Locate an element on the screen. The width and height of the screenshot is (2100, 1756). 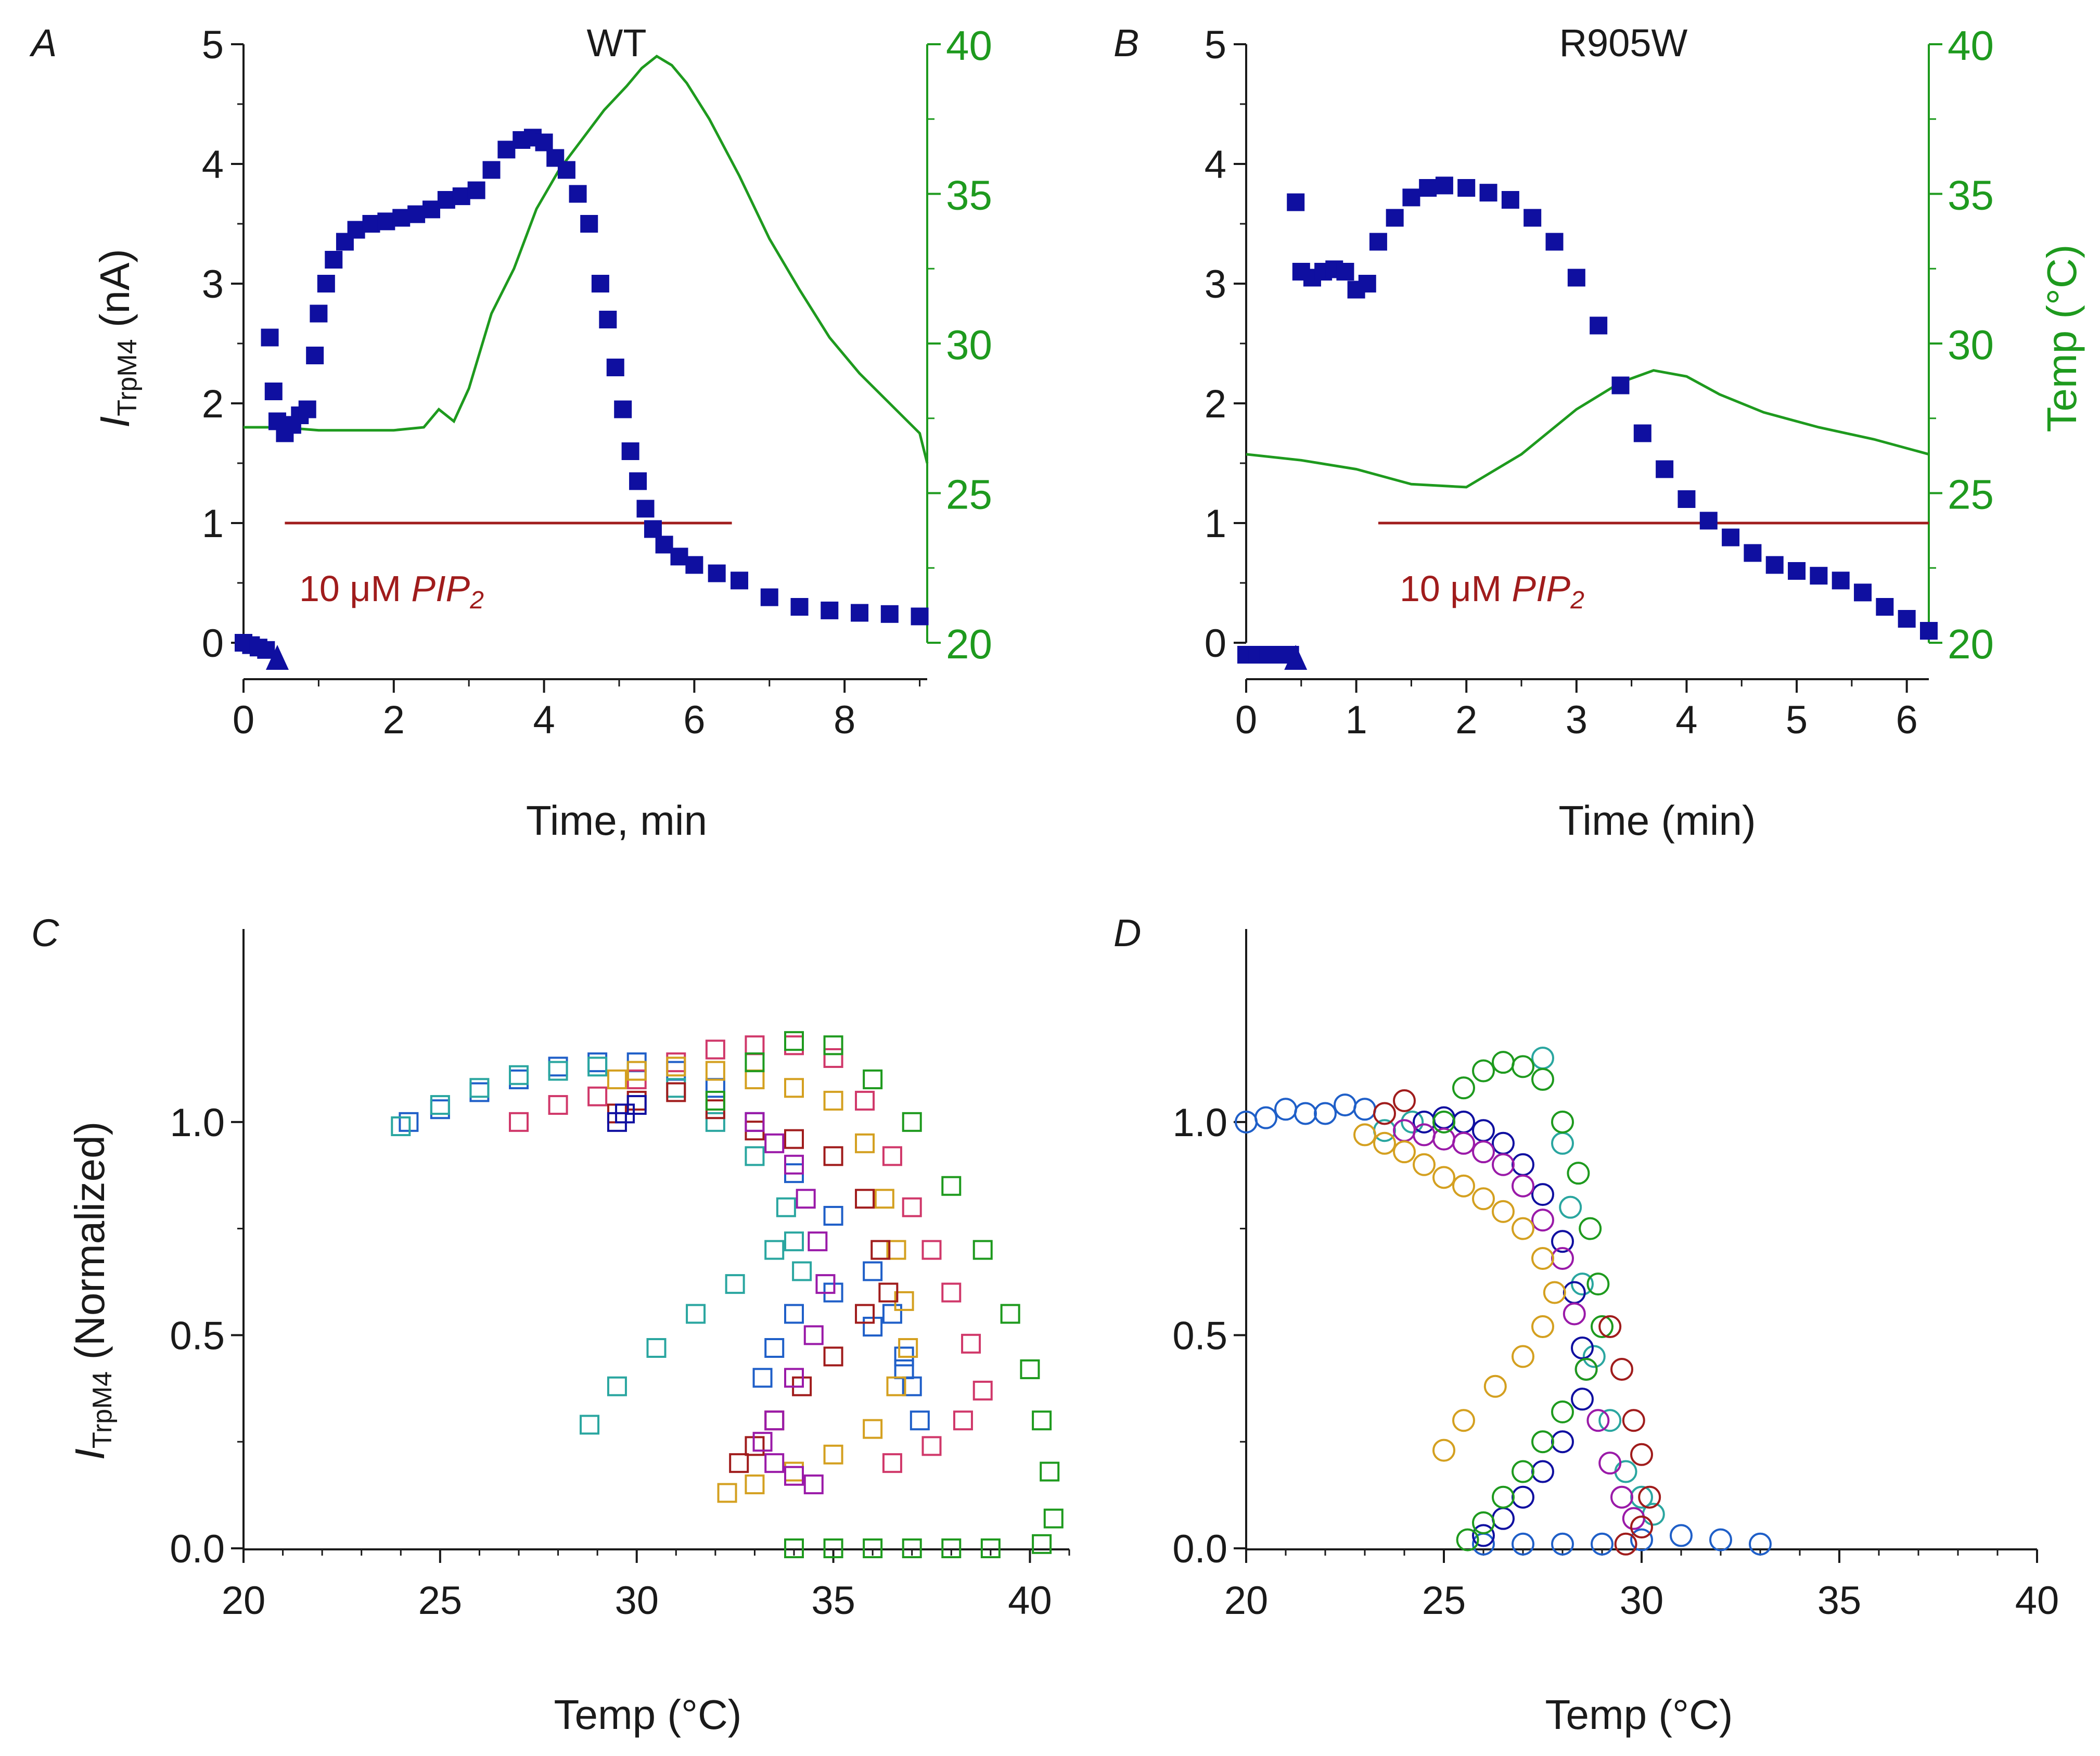
panel-c-ytick-label: 0.0 is located at coordinates (198, 1549).